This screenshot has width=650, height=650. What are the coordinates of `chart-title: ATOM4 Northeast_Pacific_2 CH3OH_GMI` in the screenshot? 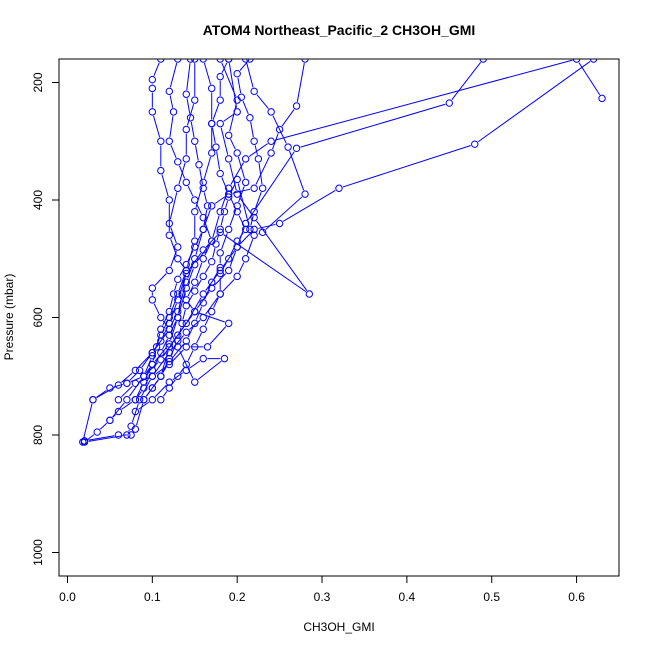 It's located at (339, 30).